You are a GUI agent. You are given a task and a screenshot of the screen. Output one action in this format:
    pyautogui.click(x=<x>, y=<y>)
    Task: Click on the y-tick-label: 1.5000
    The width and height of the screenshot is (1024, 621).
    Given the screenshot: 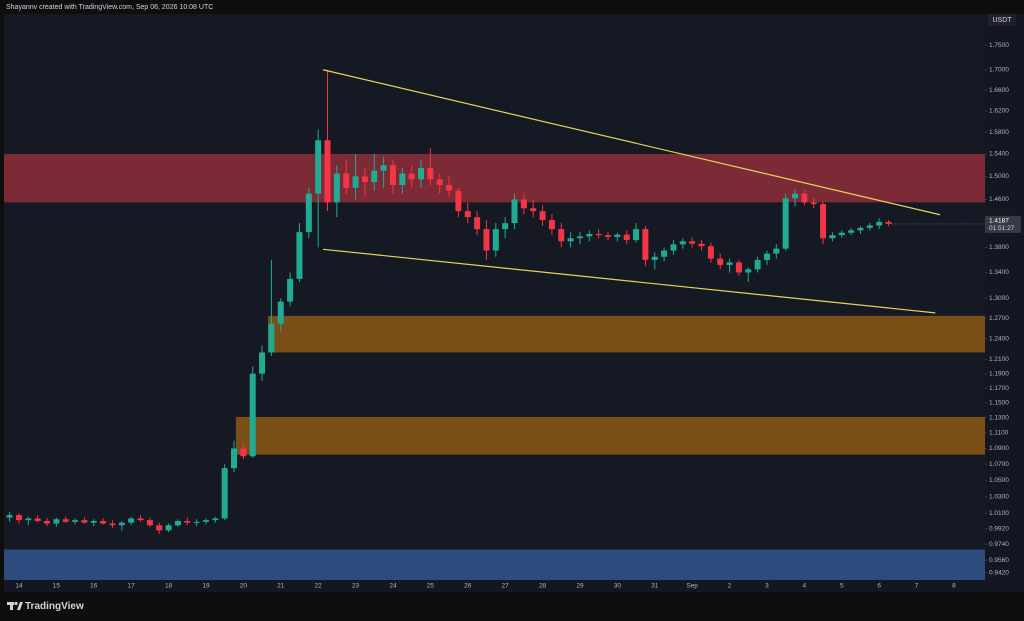 What is the action you would take?
    pyautogui.click(x=999, y=176)
    